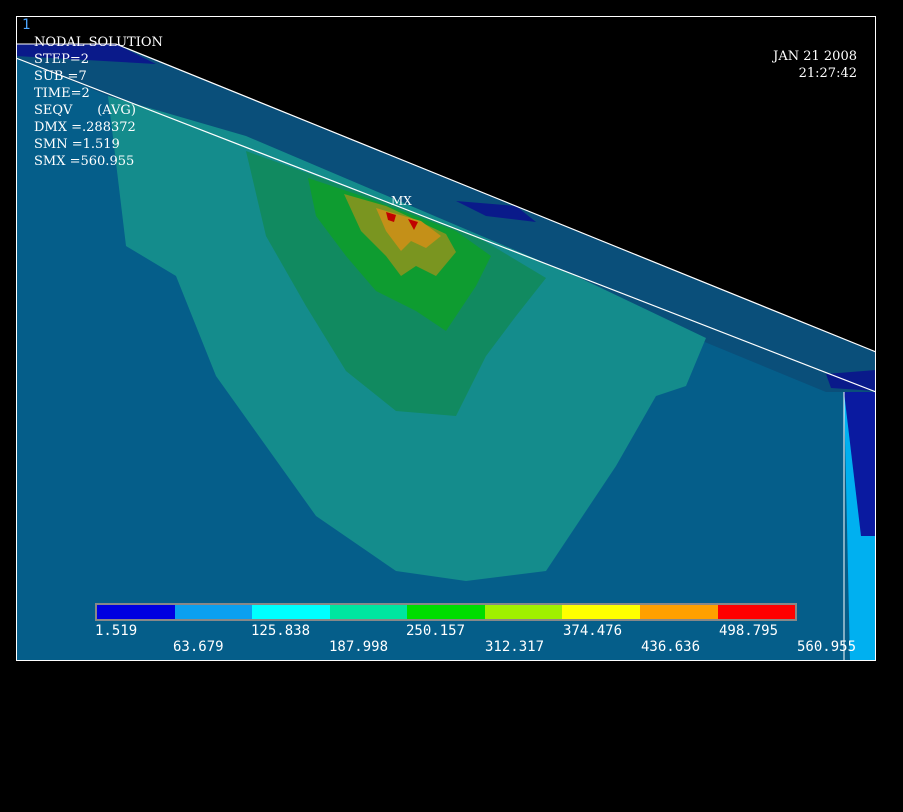 The height and width of the screenshot is (812, 903). Describe the element at coordinates (826, 647) in the screenshot. I see `legend-label: 560.955` at that location.